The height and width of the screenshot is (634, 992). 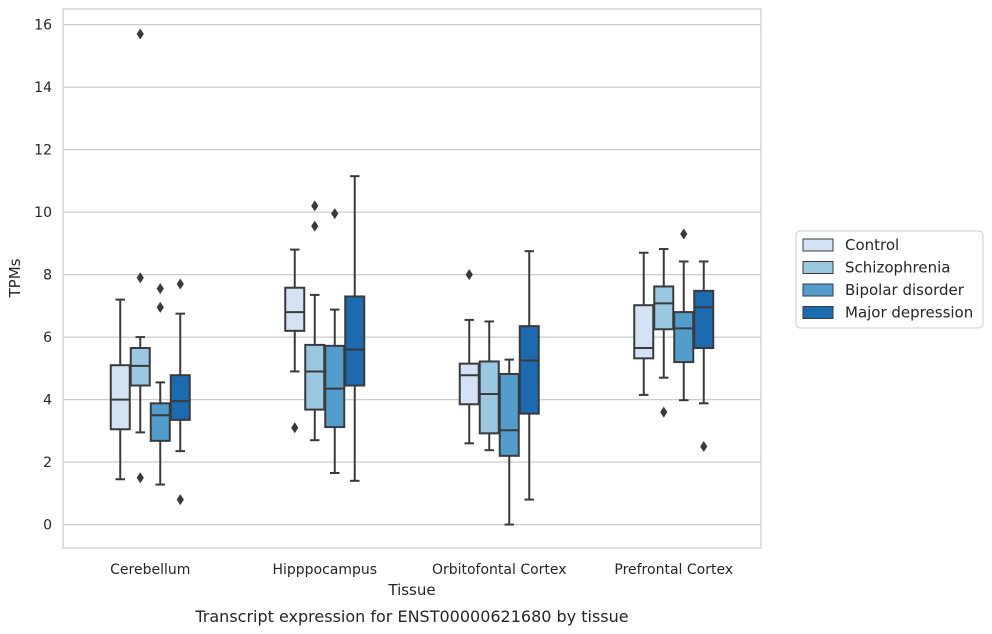 I want to click on y-tick-label: 6, so click(x=47, y=338).